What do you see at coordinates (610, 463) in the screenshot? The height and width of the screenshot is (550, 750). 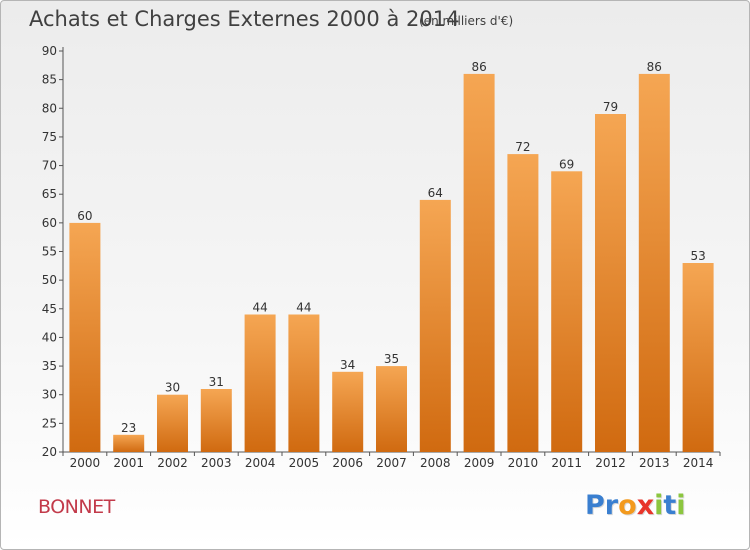 I see `x-tick-label: 2012` at bounding box center [610, 463].